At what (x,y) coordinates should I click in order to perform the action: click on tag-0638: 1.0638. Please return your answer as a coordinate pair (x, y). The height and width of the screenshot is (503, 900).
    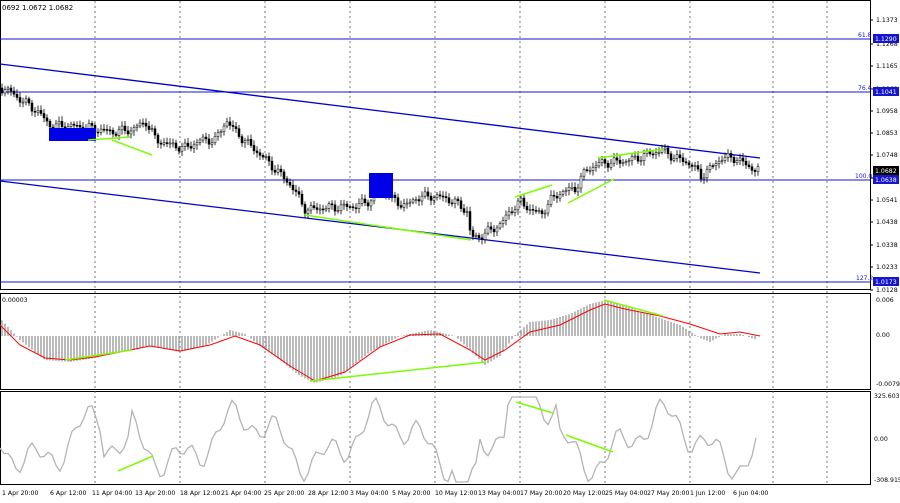
    Looking at the image, I should click on (886, 180).